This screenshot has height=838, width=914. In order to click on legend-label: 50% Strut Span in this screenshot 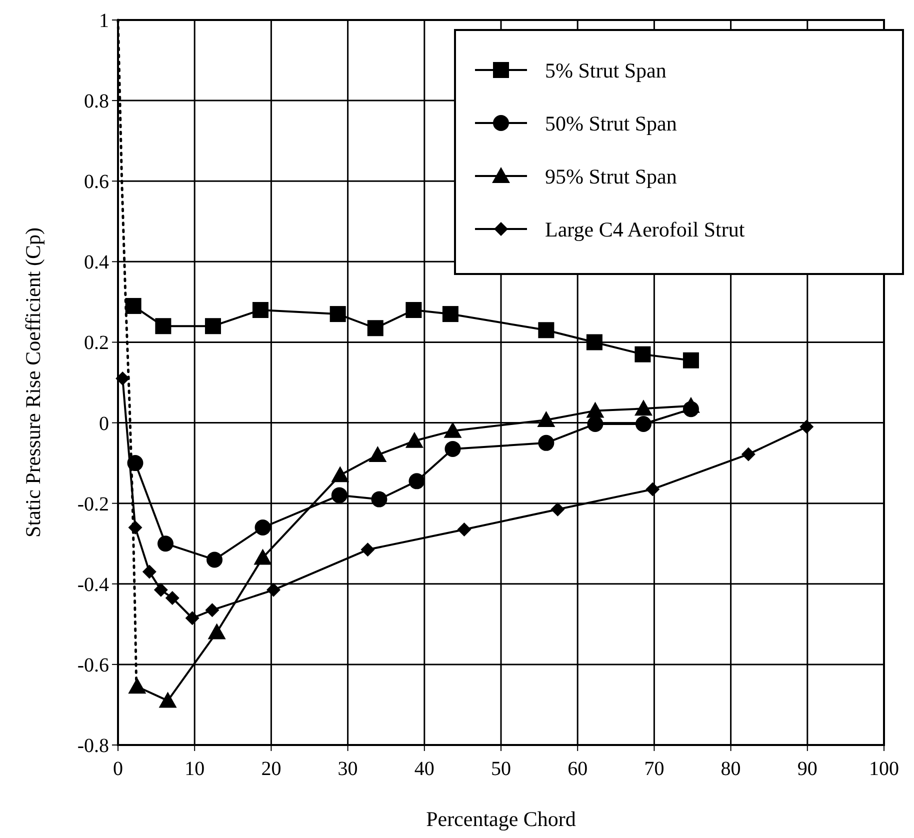, I will do `click(611, 123)`.